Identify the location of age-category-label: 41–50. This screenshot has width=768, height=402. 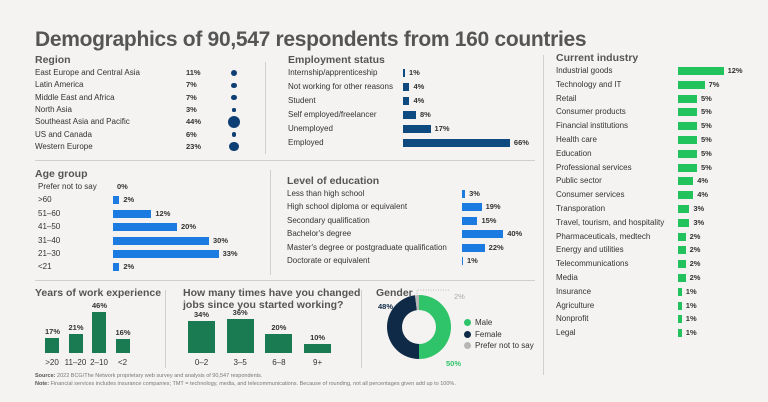
(49, 227).